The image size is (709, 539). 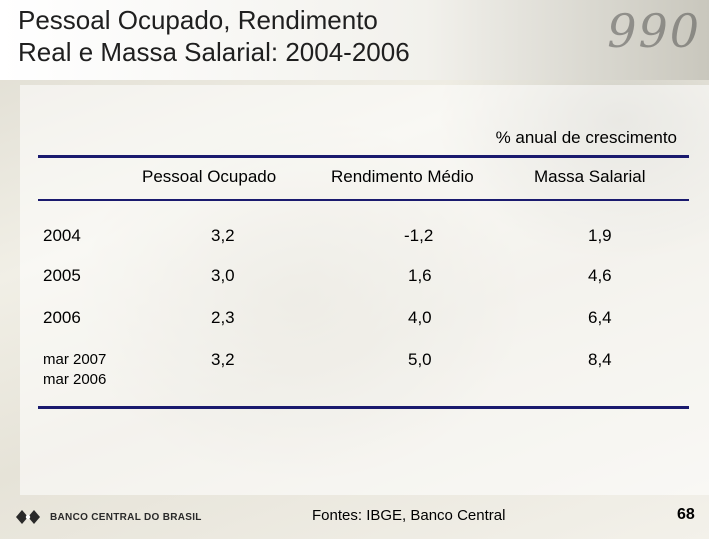 What do you see at coordinates (402, 176) in the screenshot?
I see `column-header-rendimento-medio: Rendimento Médio` at bounding box center [402, 176].